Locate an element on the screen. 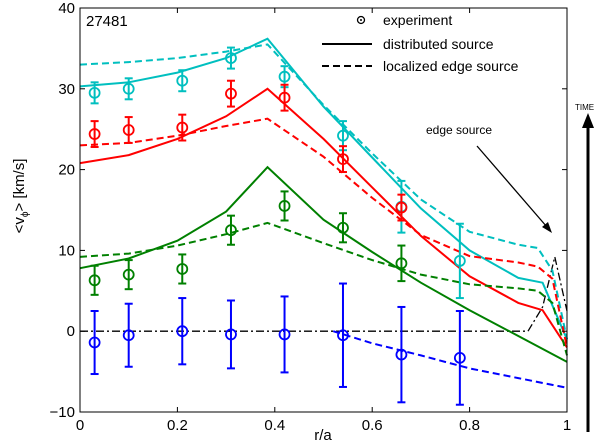  edge-source-line is located at coordinates (450, 359).